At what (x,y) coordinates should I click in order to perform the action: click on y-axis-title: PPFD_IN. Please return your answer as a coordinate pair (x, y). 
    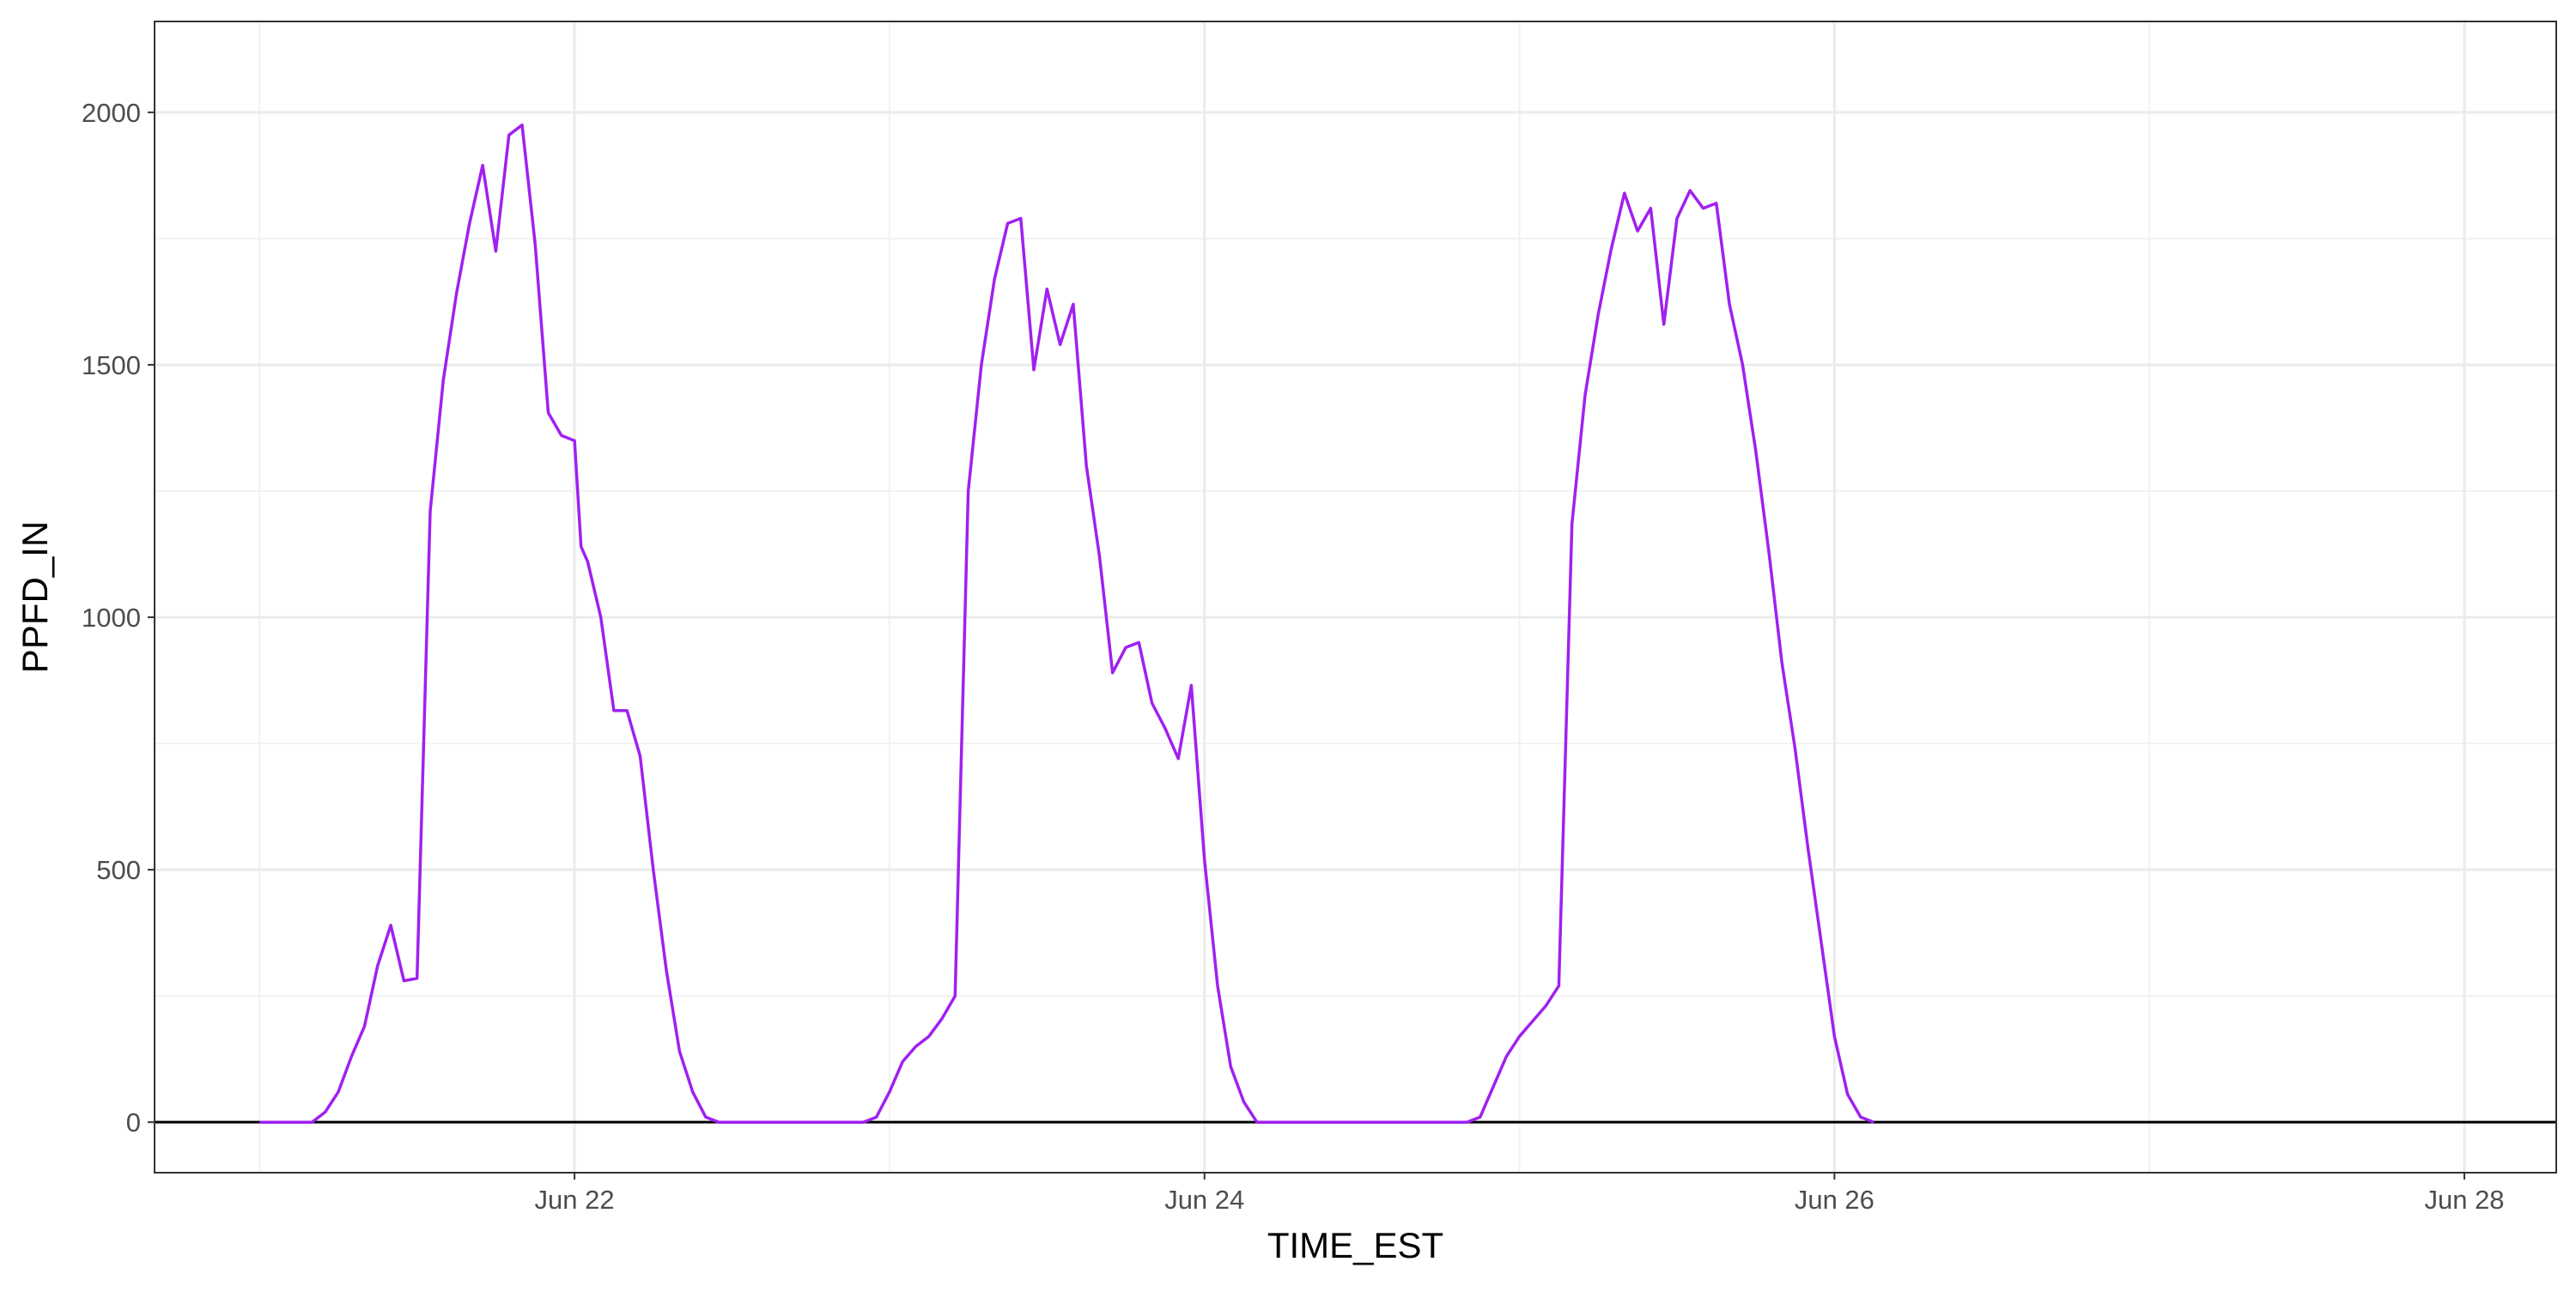
    Looking at the image, I should click on (35, 597).